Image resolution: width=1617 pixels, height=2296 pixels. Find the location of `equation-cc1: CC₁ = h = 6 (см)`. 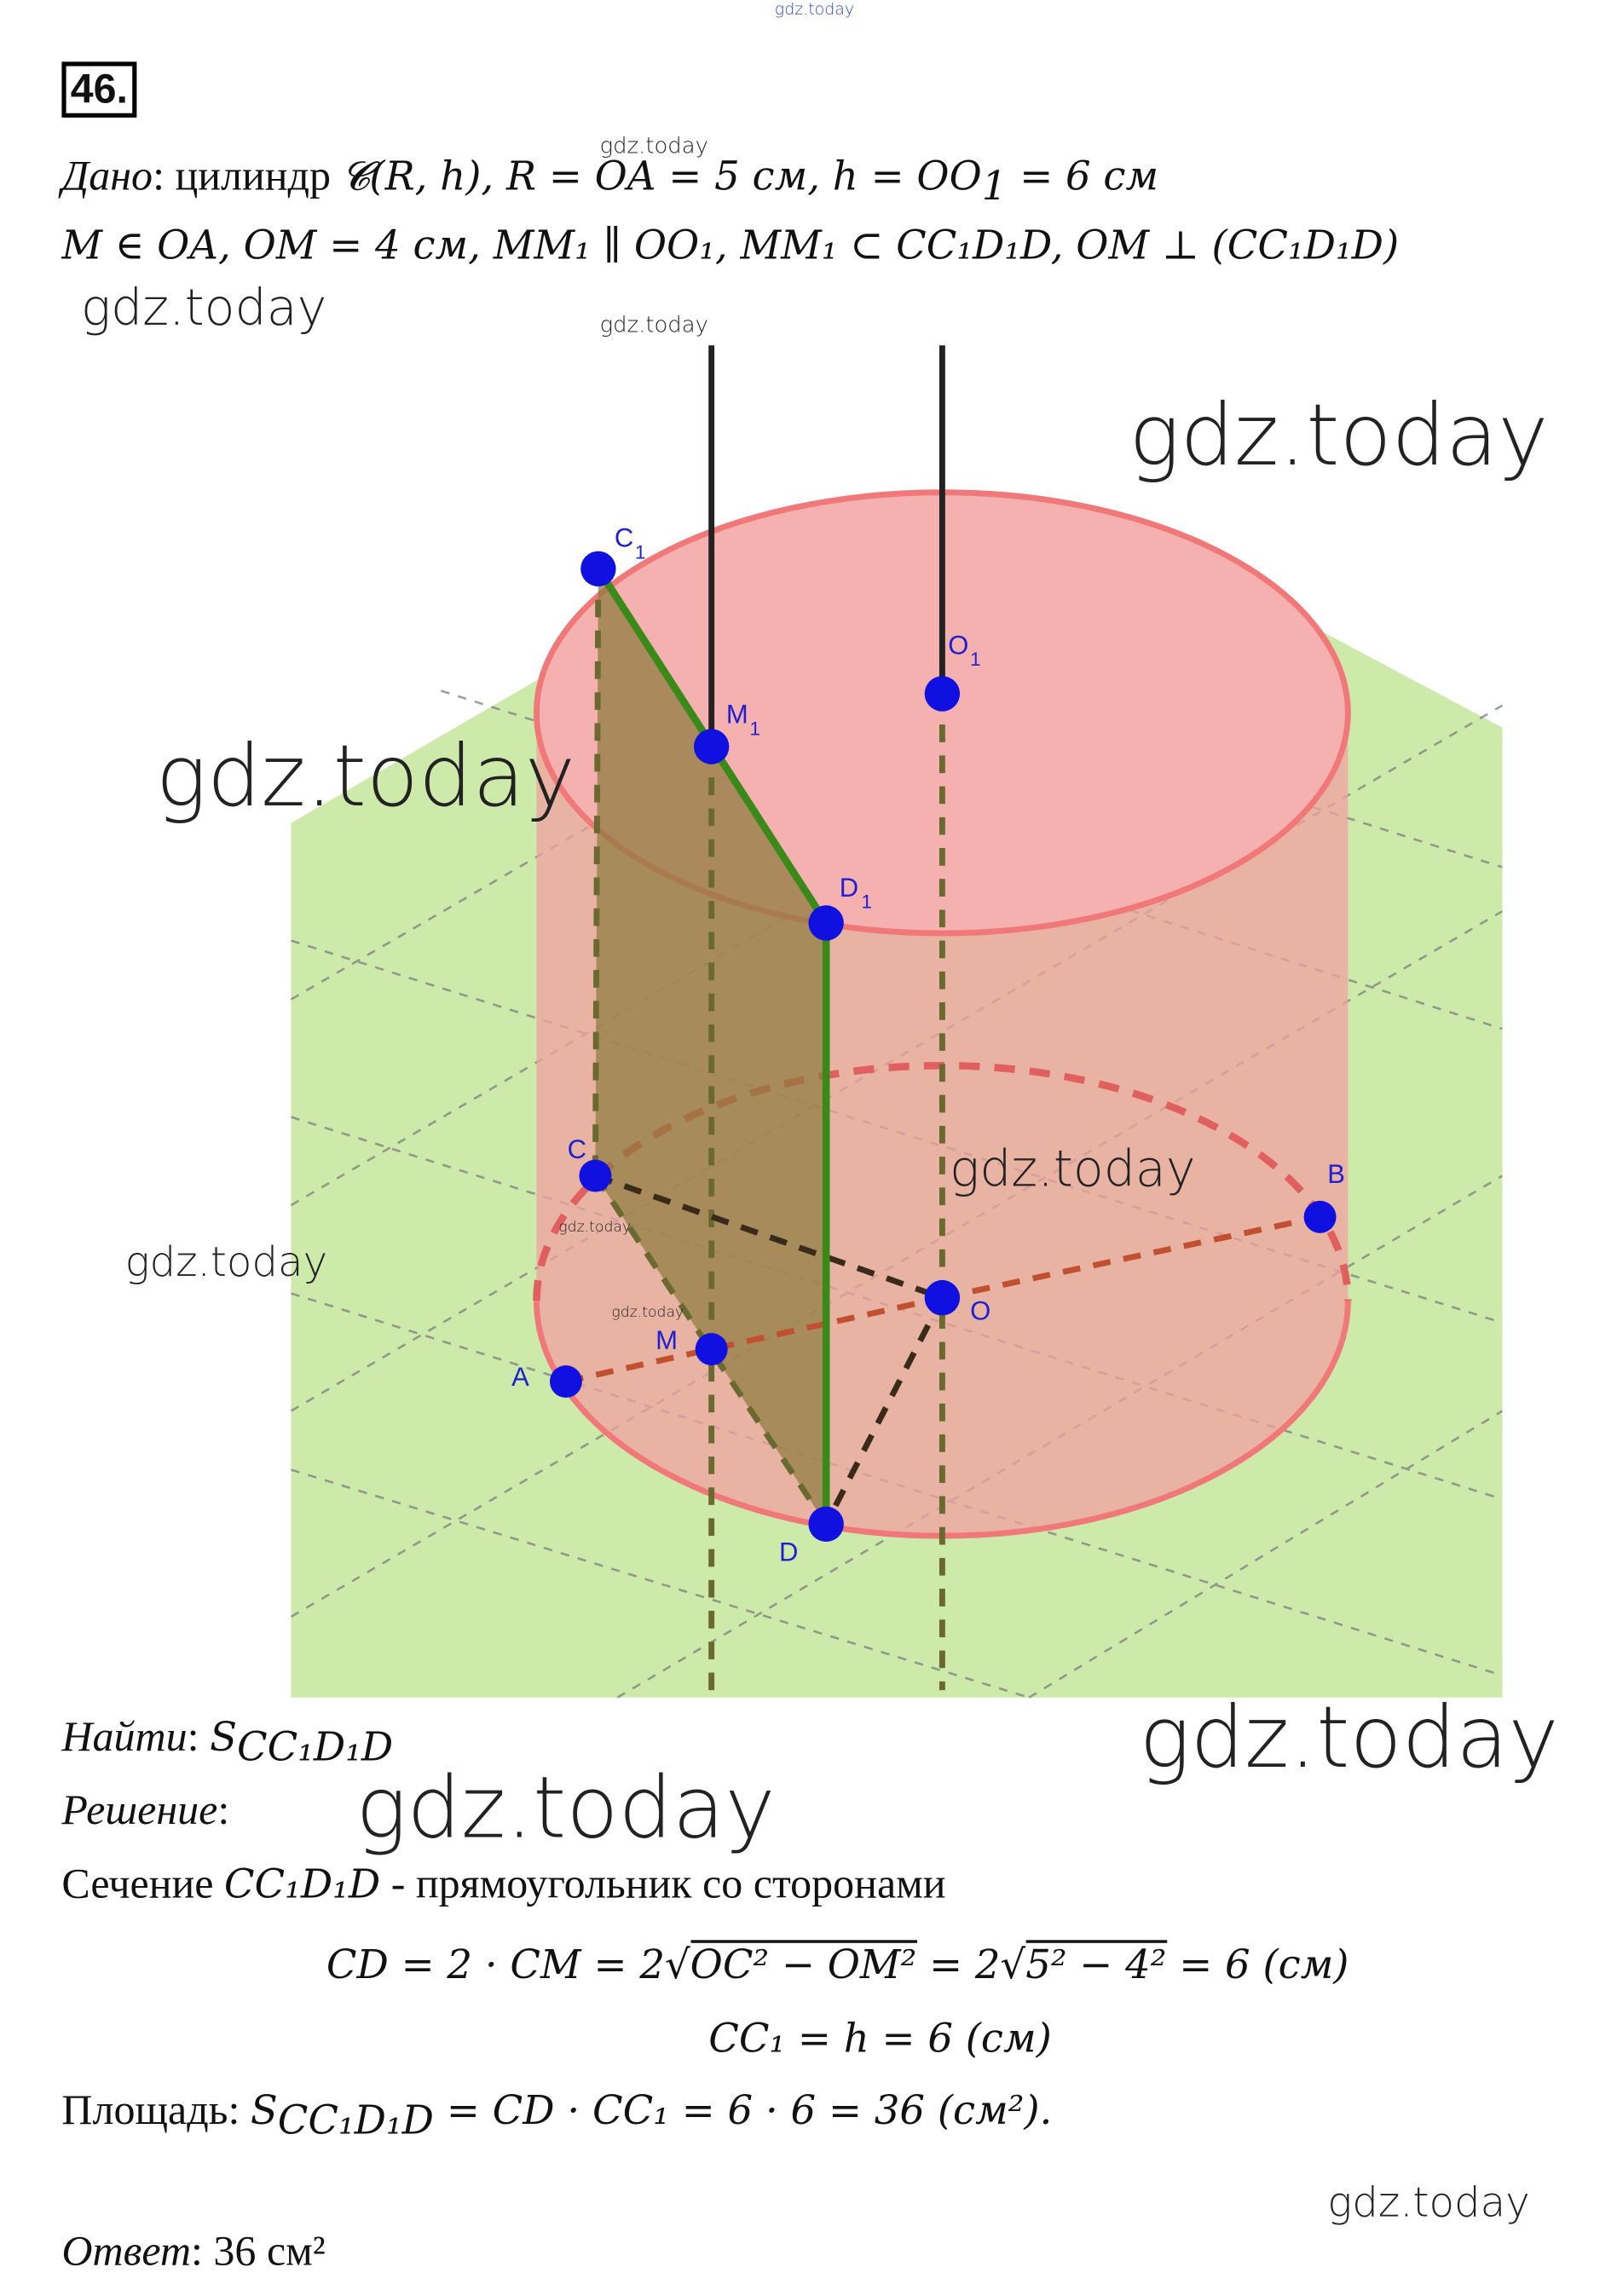

equation-cc1: CC₁ = h = 6 (см) is located at coordinates (880, 2039).